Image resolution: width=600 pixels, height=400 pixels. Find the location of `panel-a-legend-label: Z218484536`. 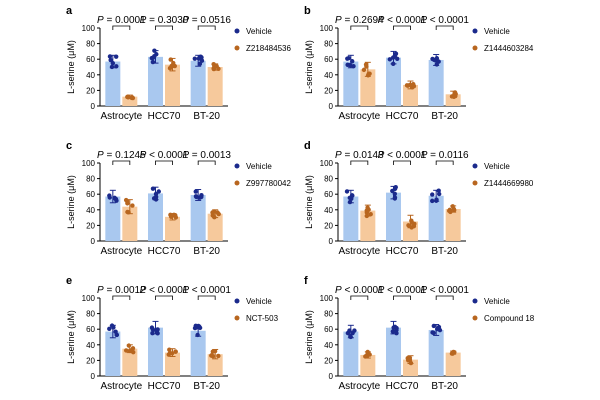

panel-a-legend-label: Z218484536 is located at coordinates (268, 48).